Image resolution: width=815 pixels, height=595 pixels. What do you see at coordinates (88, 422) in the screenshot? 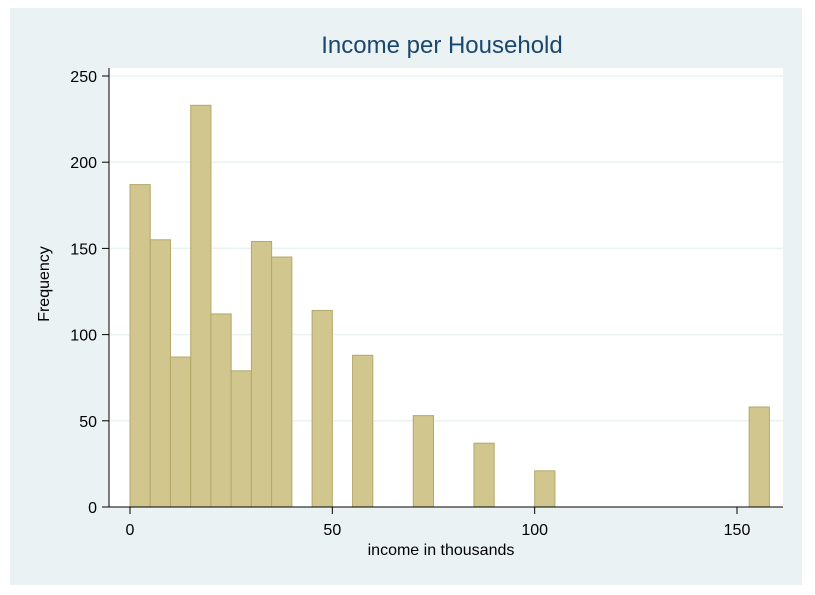
I see `y-tick-label-50: 50` at bounding box center [88, 422].